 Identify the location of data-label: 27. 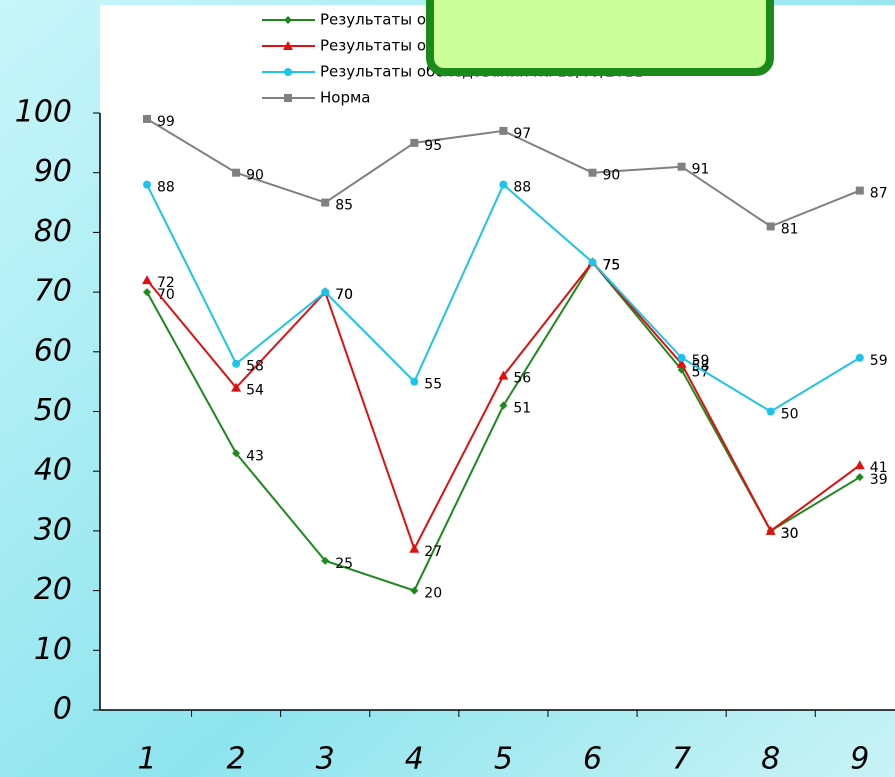
(433, 552).